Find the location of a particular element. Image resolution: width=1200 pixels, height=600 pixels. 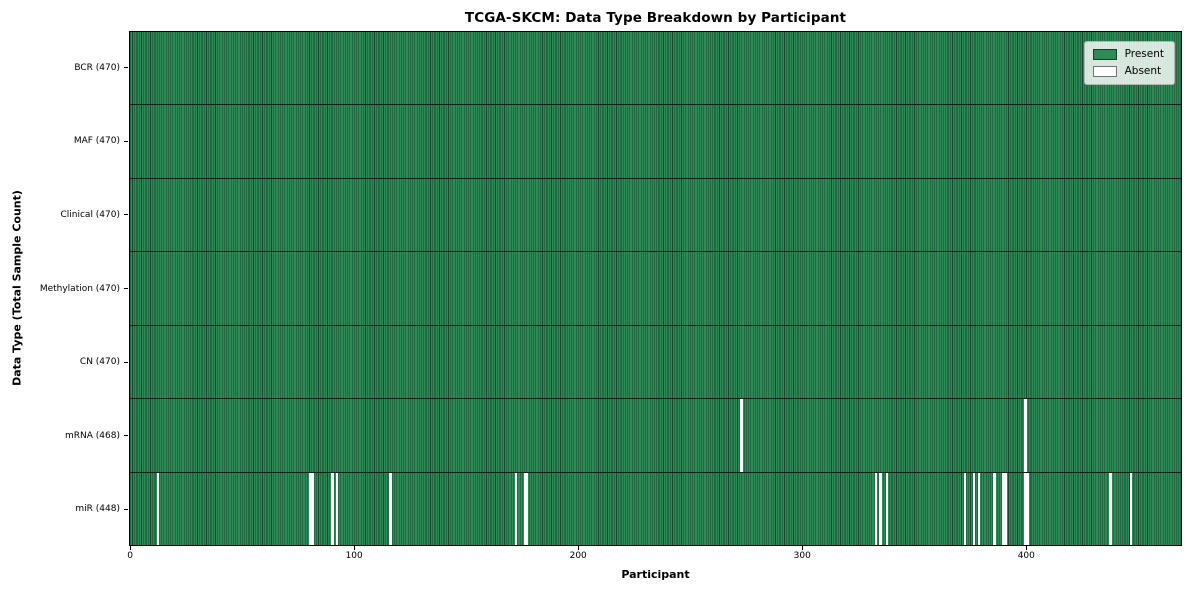

data-row-BCR is located at coordinates (655, 69).